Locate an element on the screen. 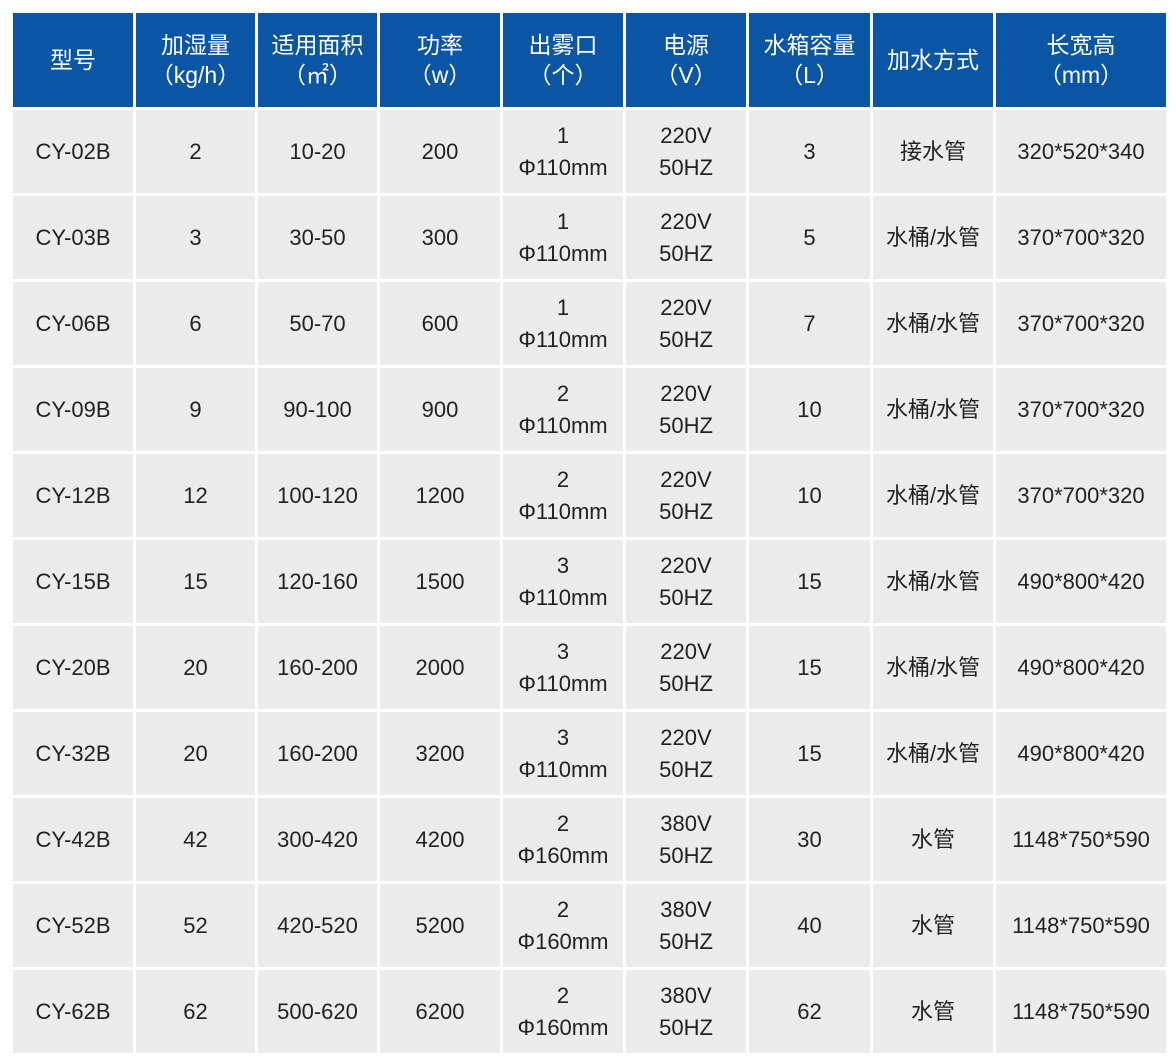  table-cell: 160-200 is located at coordinates (317, 667).